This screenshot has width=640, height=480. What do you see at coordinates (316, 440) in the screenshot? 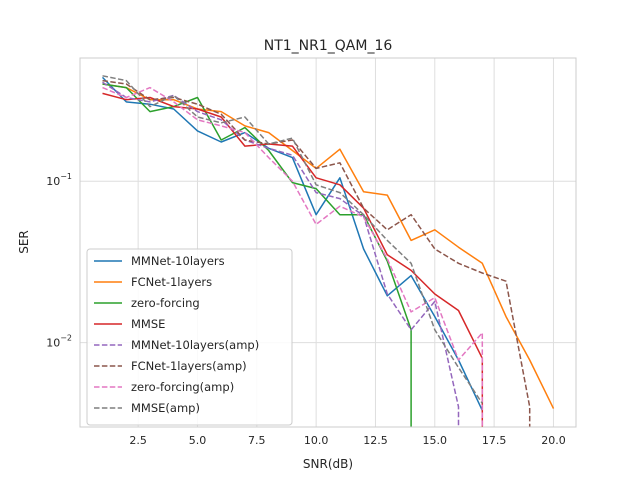
I see `x-tick-label: 10.0` at bounding box center [316, 440].